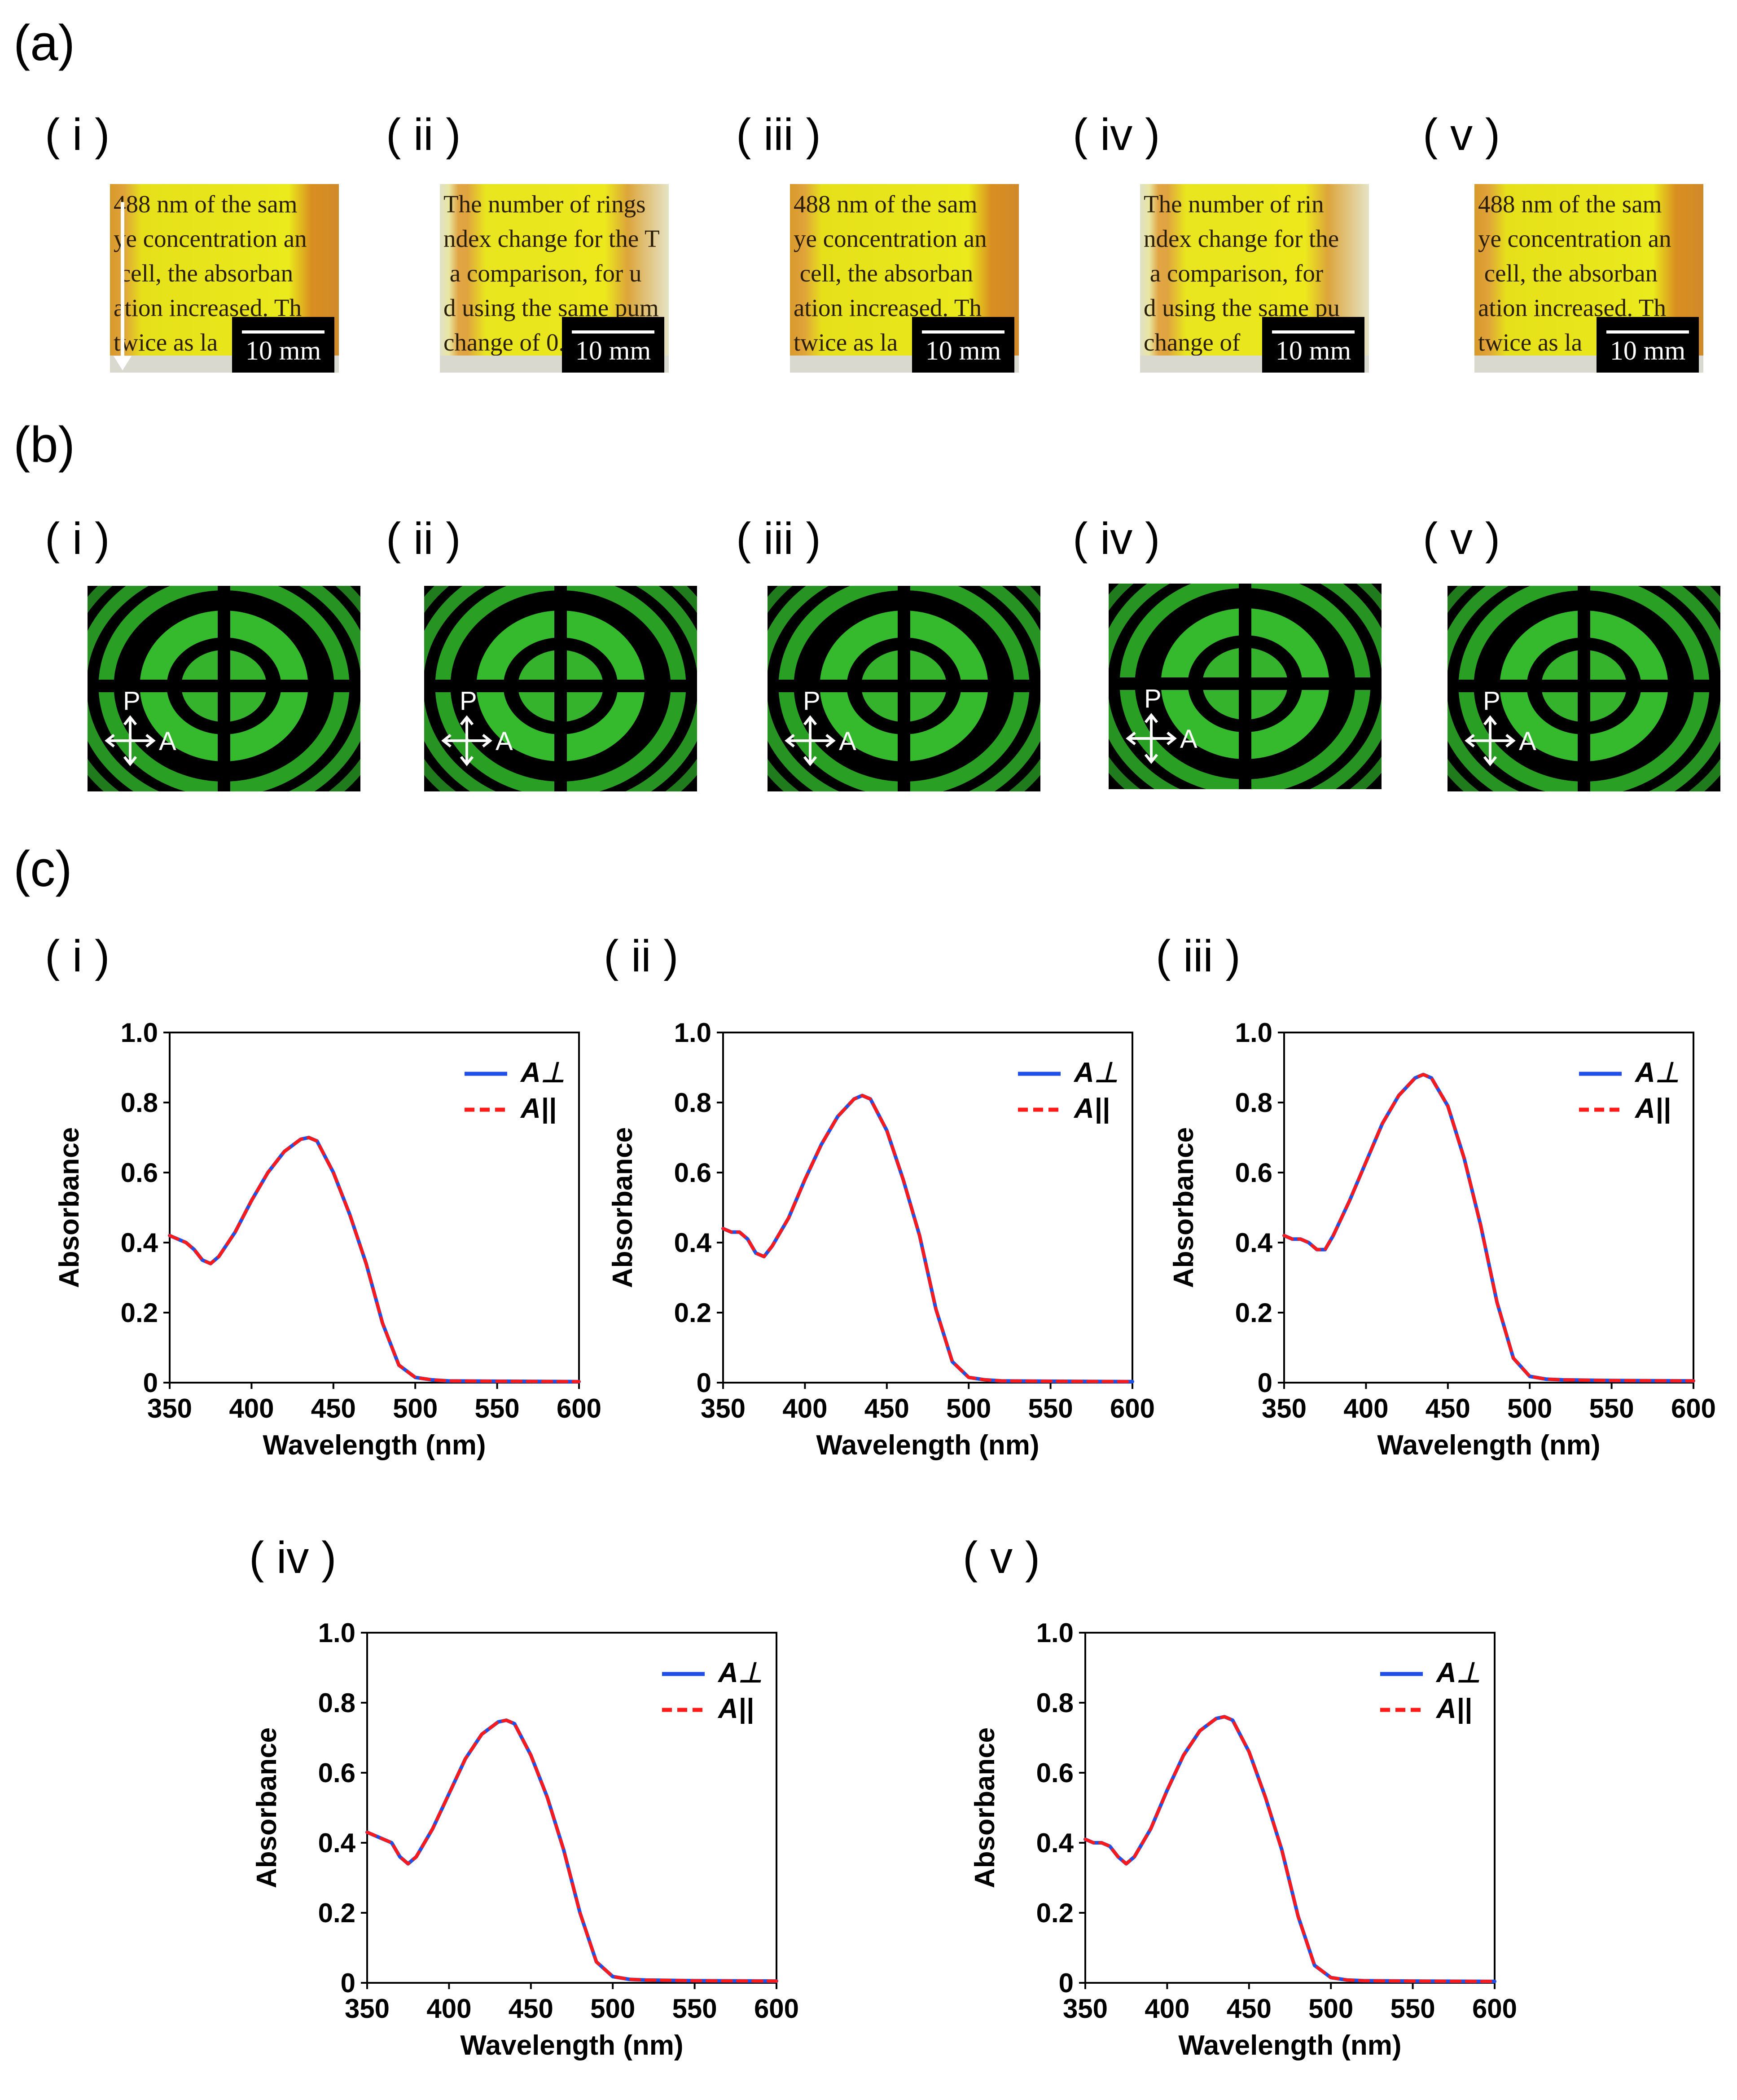  I want to click on photo-text-line: change of, so click(1192, 342).